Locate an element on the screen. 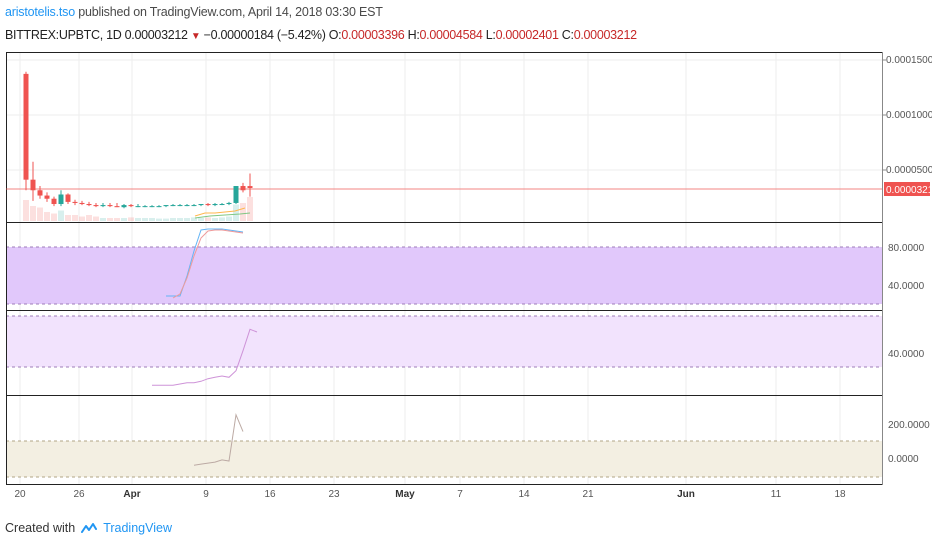 The height and width of the screenshot is (550, 932). tradingview-brand-link: TradingView is located at coordinates (137, 528).